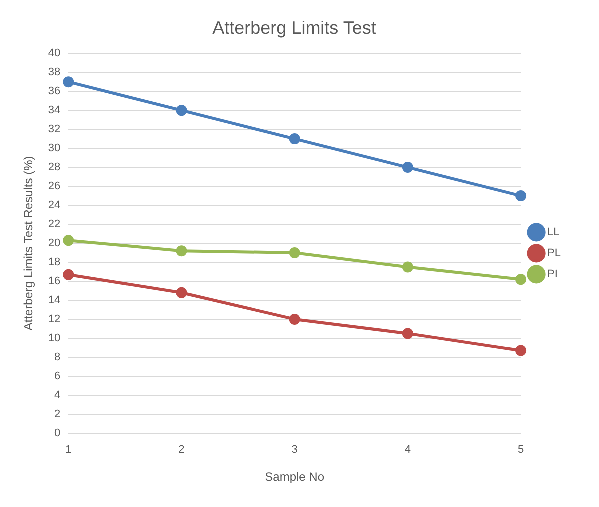 The width and height of the screenshot is (599, 507). I want to click on legend-label: PI, so click(553, 274).